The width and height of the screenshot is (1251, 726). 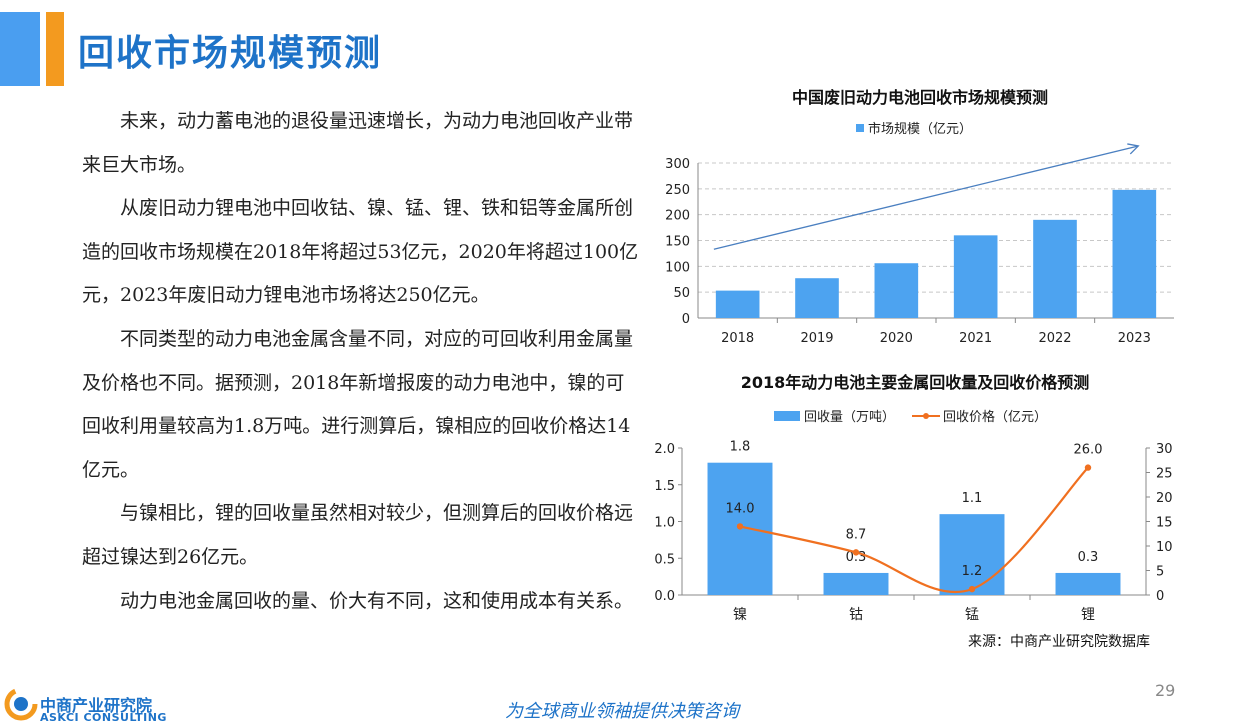 What do you see at coordinates (1054, 338) in the screenshot?
I see `chart1-x-tick: 2022` at bounding box center [1054, 338].